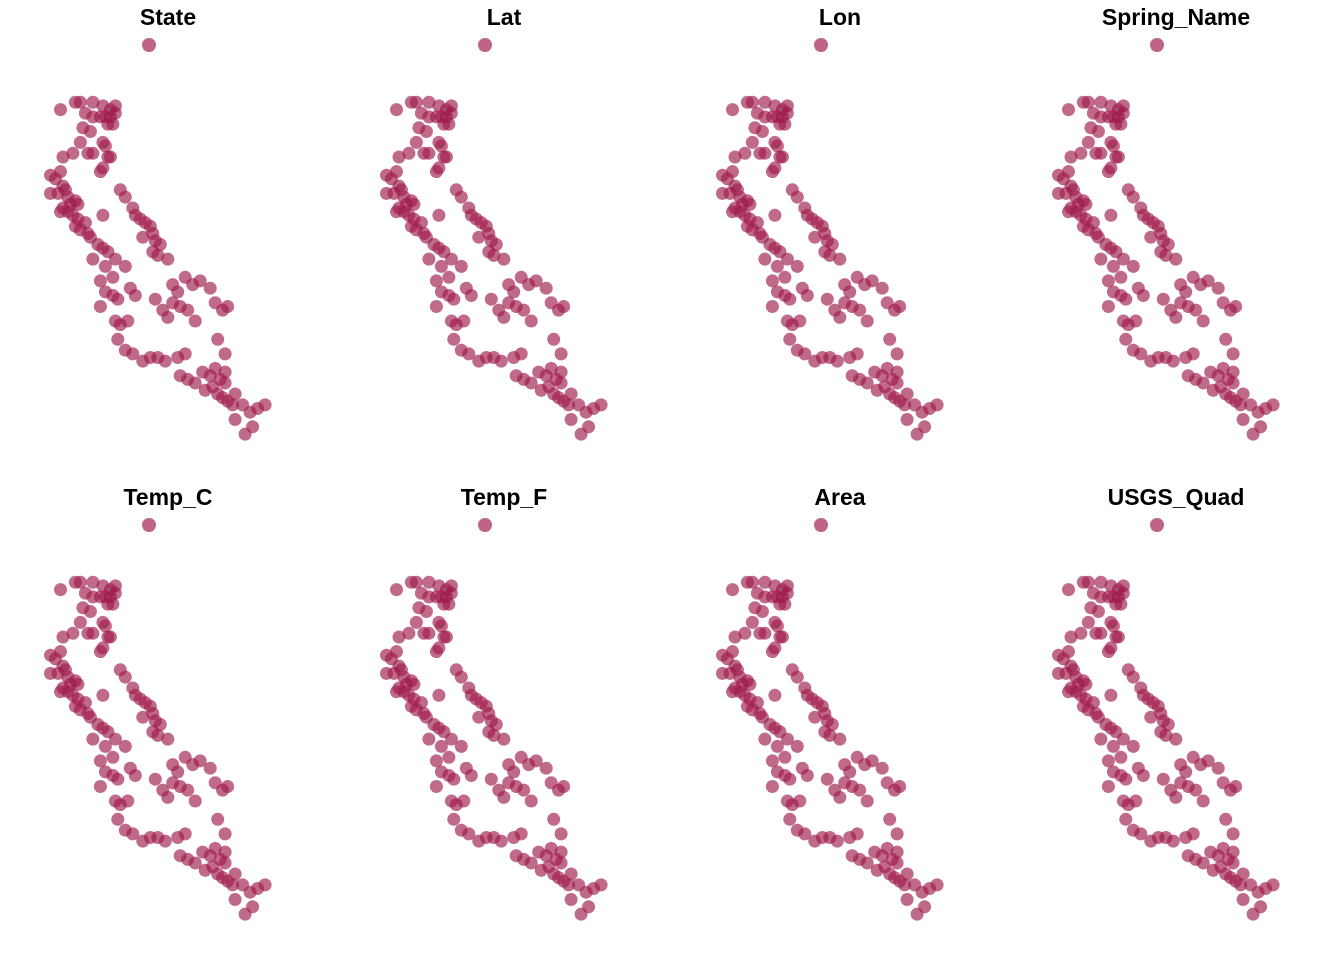 This screenshot has width=1344, height=960. What do you see at coordinates (504, 497) in the screenshot?
I see `panel-title: Temp_F` at bounding box center [504, 497].